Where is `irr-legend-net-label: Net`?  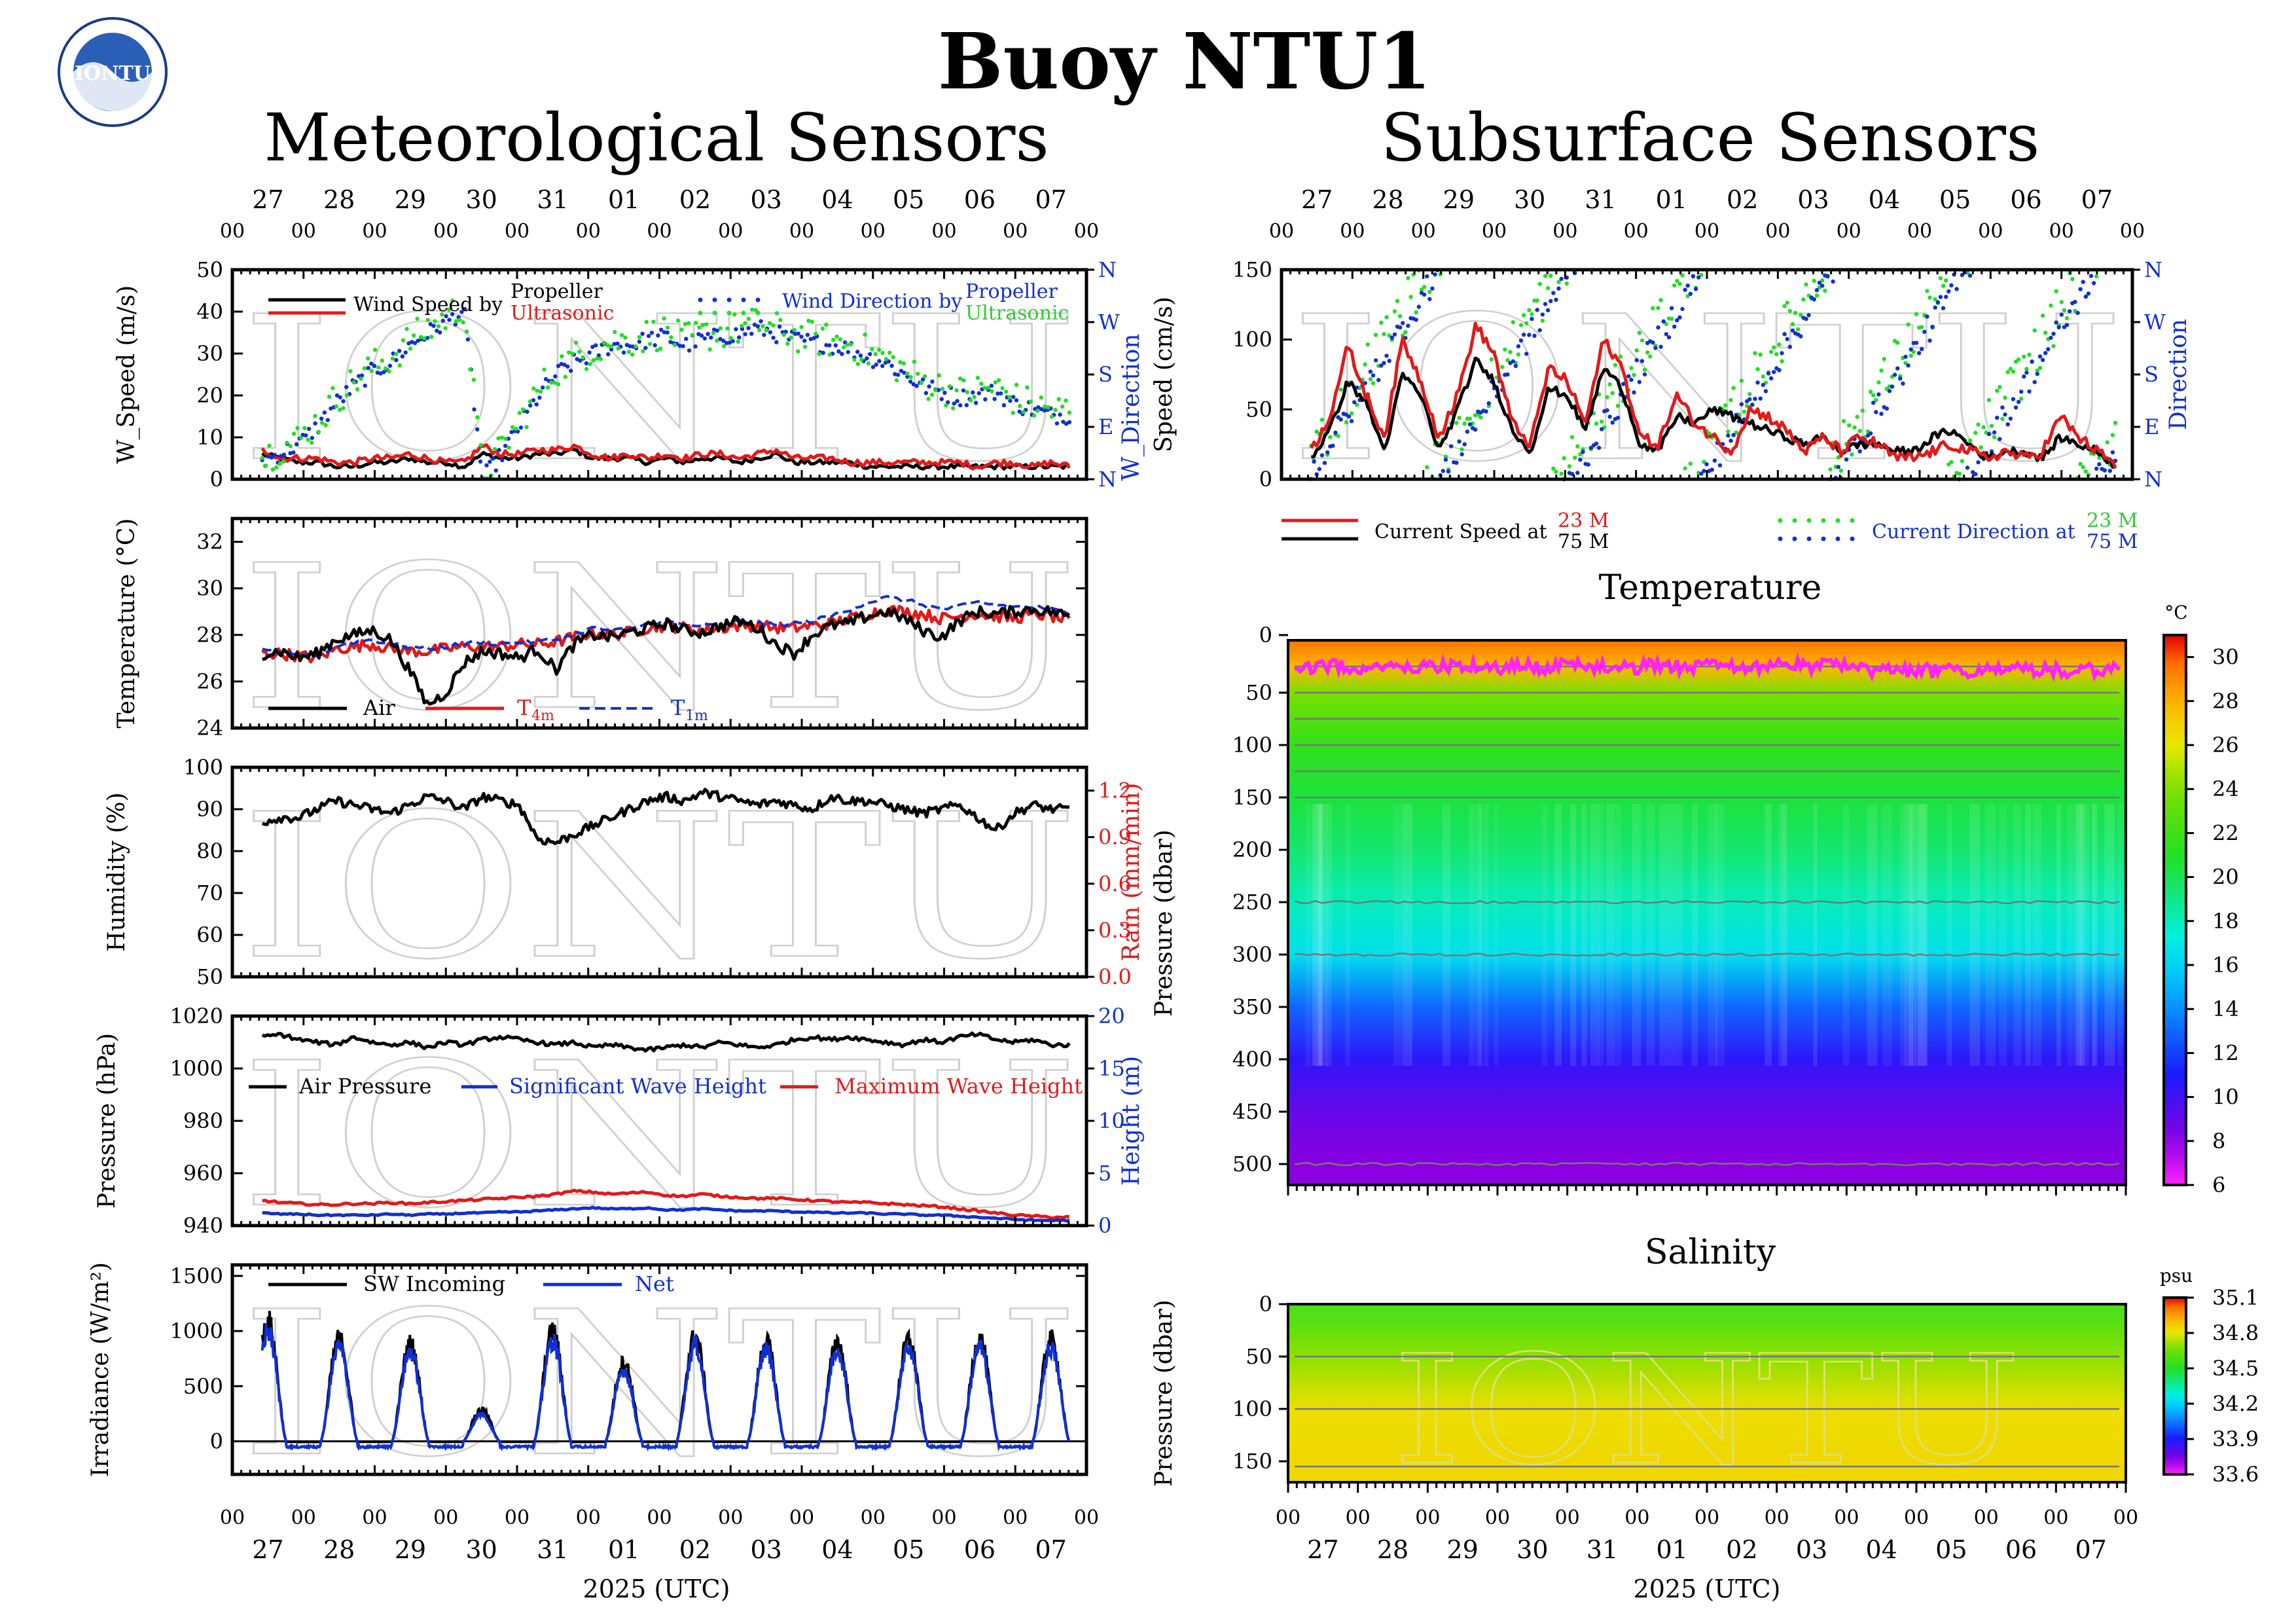 irr-legend-net-label: Net is located at coordinates (654, 1283).